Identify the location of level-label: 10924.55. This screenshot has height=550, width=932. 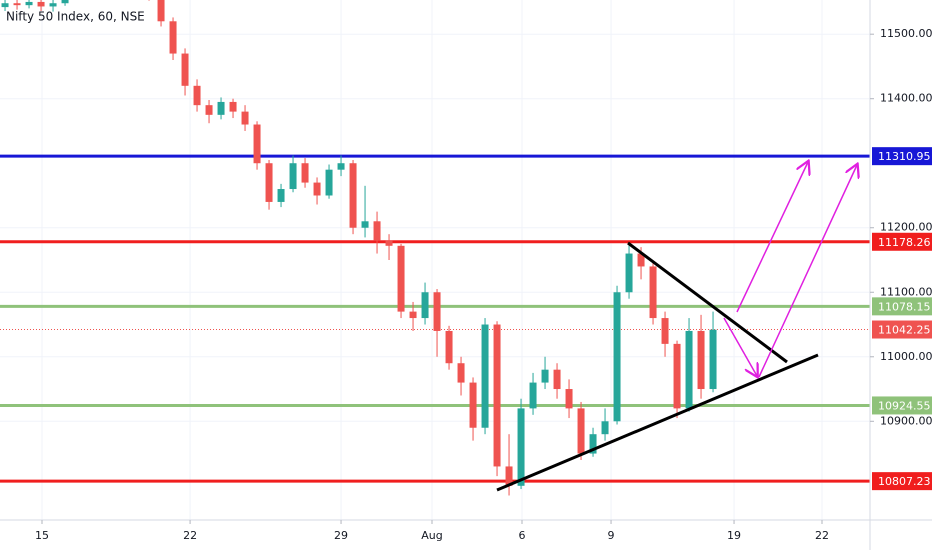
(904, 405).